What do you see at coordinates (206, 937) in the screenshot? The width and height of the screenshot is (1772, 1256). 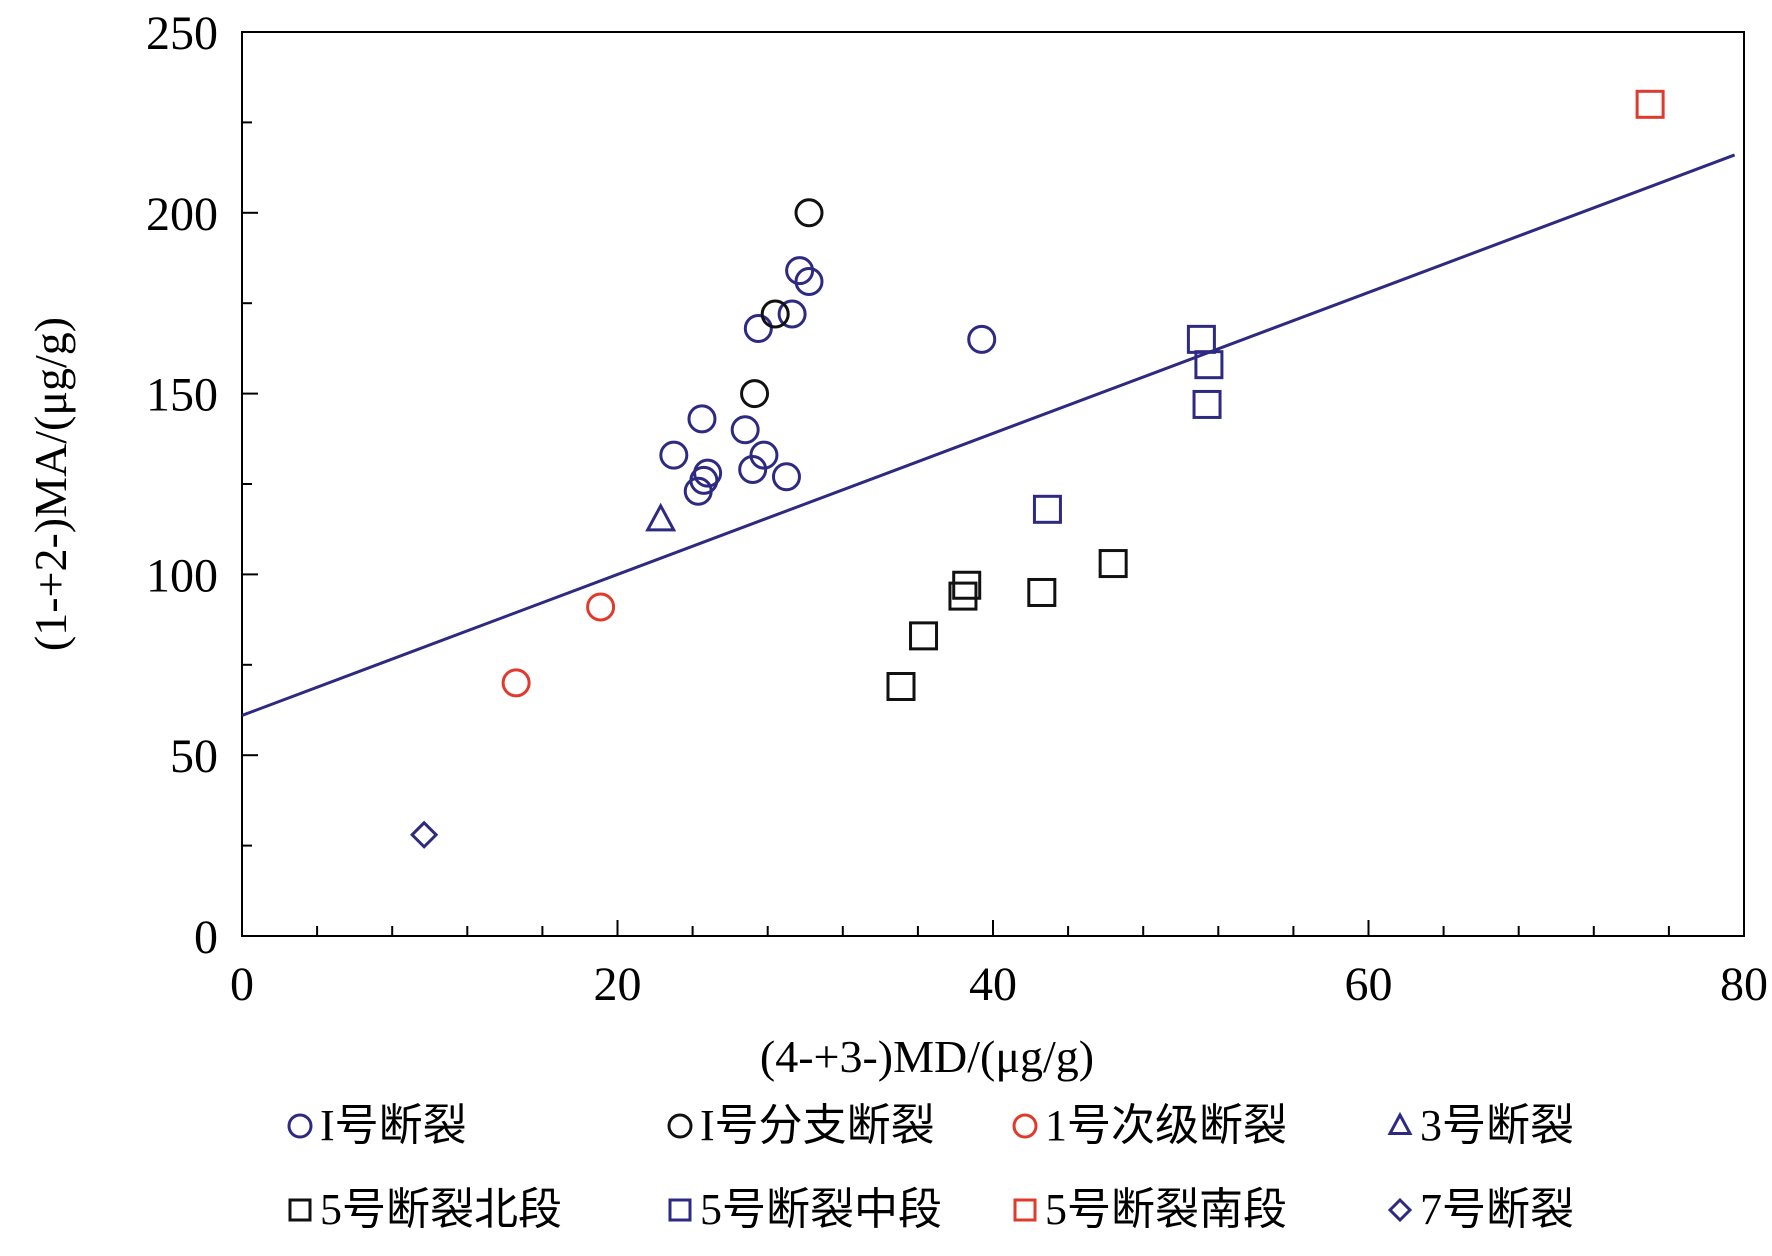 I see `y-tick-label: 0` at bounding box center [206, 937].